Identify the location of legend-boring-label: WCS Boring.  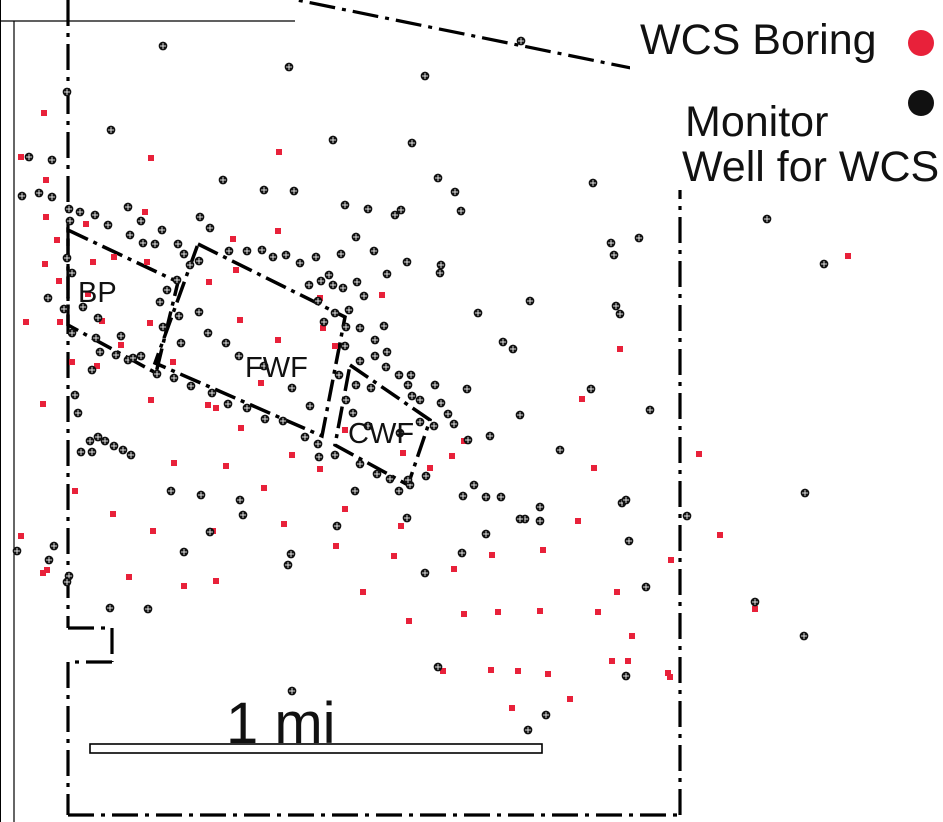
(758, 40).